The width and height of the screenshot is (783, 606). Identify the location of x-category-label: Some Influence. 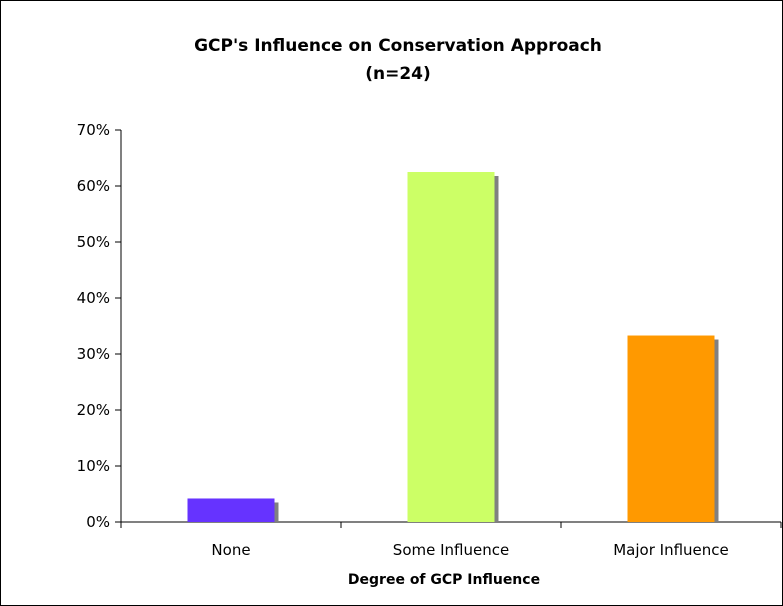
(451, 550).